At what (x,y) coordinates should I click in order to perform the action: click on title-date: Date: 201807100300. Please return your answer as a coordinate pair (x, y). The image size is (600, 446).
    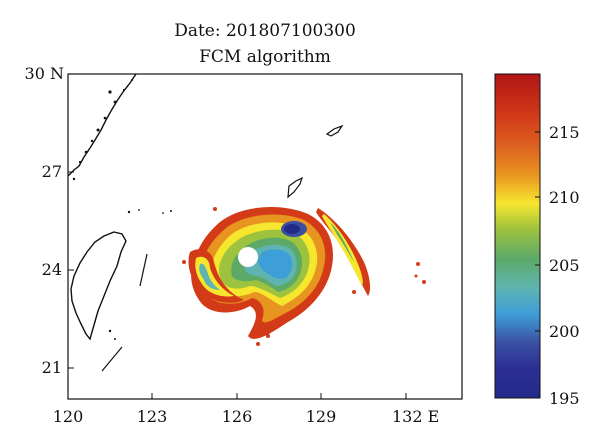
    Looking at the image, I should click on (265, 31).